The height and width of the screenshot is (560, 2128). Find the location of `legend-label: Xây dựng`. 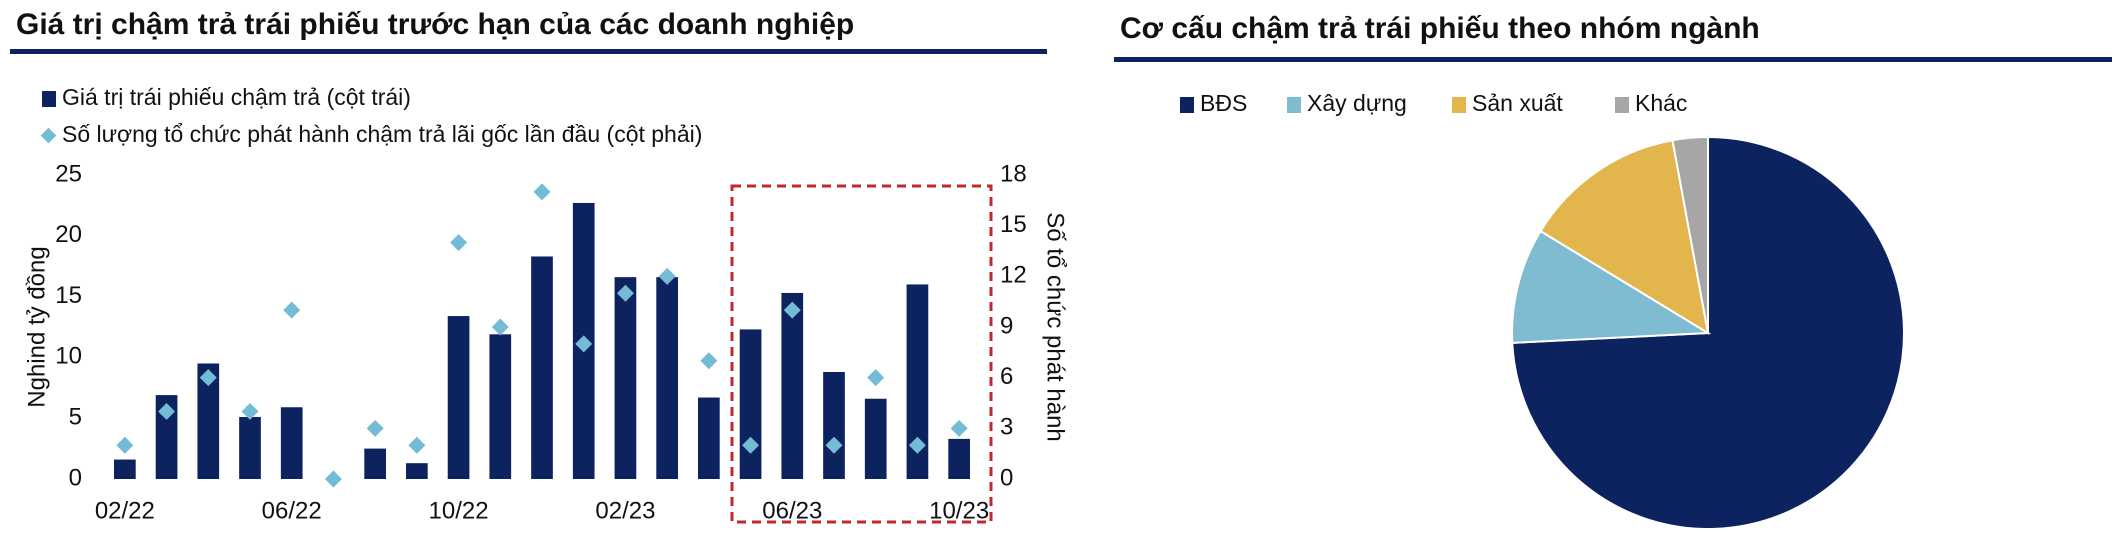

legend-label: Xây dựng is located at coordinates (1357, 103).